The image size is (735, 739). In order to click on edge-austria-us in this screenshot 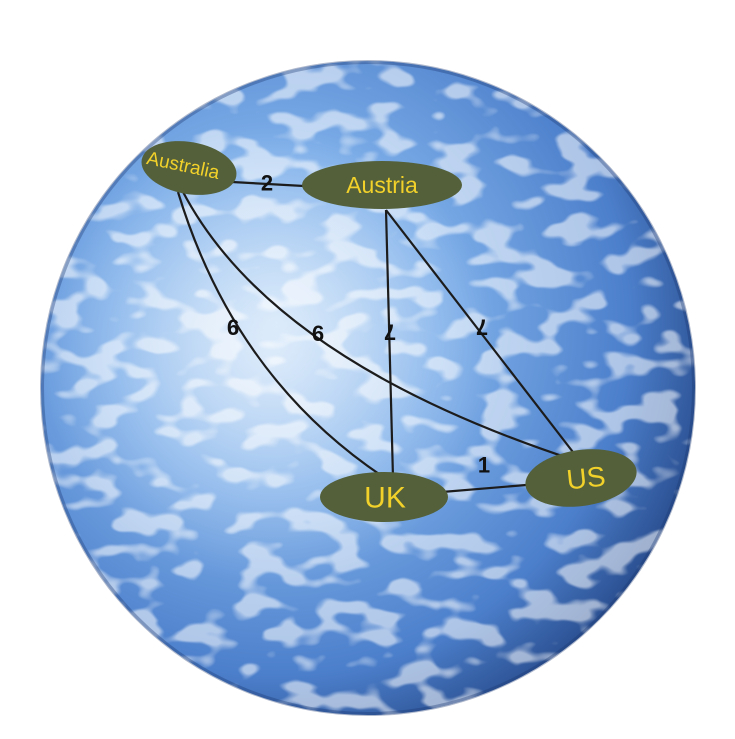, I will do `click(481, 333)`.